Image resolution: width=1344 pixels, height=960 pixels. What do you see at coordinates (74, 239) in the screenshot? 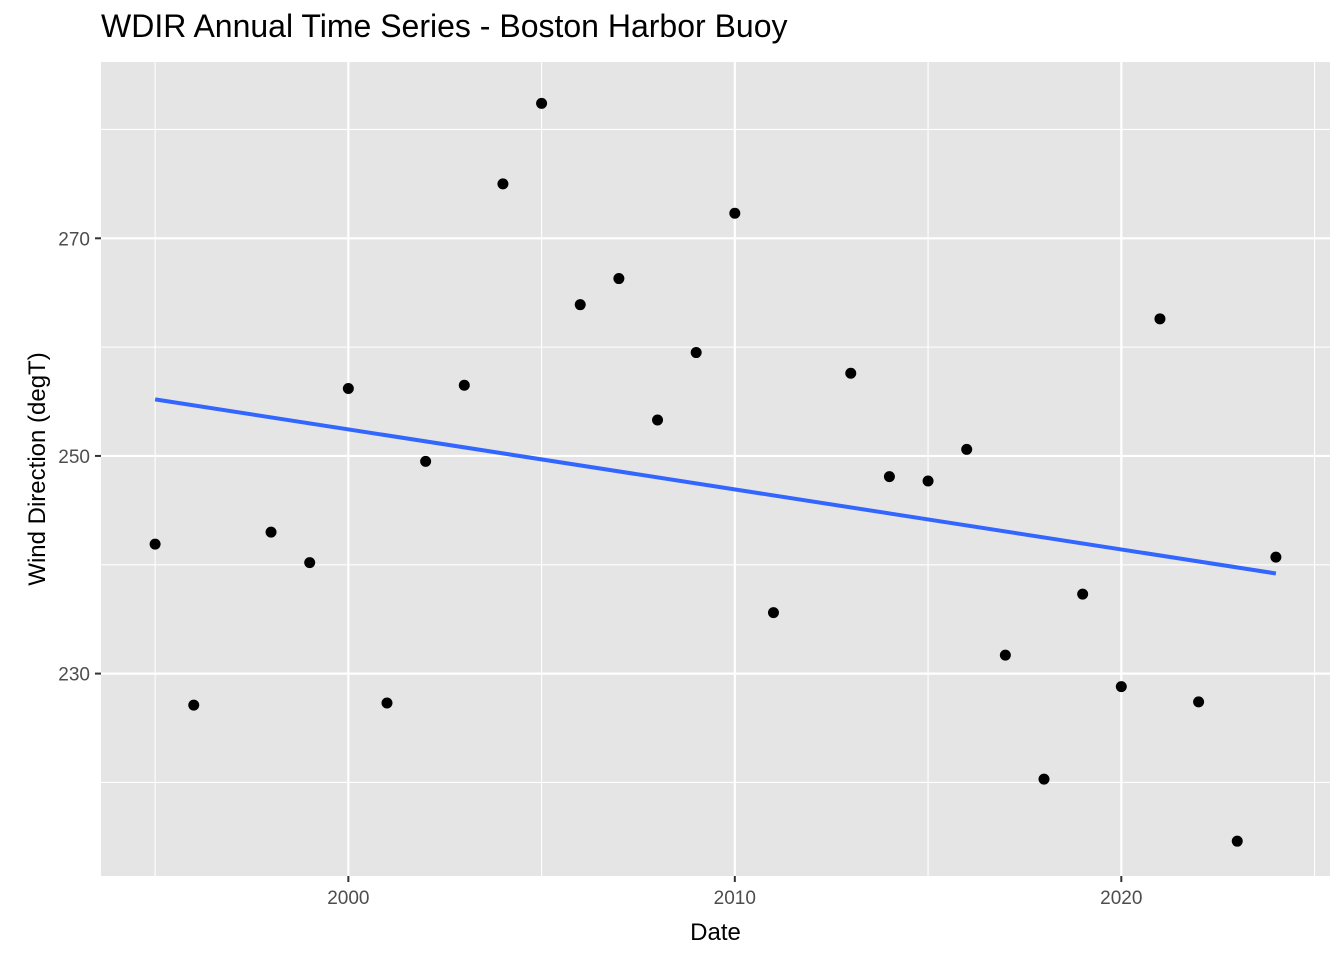
I see `y-tick-label: 270` at bounding box center [74, 239].